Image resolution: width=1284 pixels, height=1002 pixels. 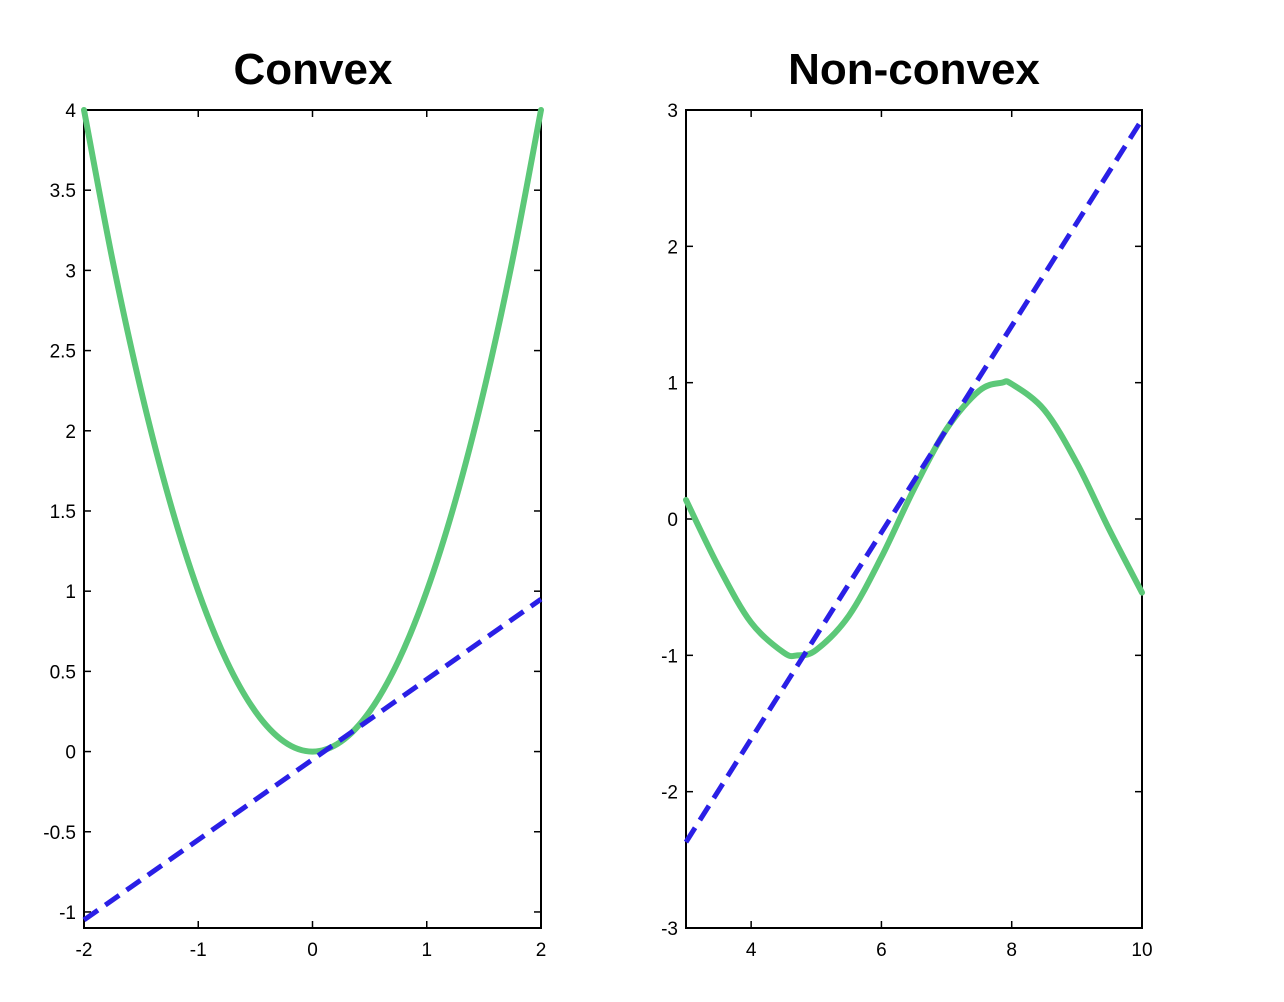 I want to click on non-convex-y-tick-label: -3, so click(x=669, y=929).